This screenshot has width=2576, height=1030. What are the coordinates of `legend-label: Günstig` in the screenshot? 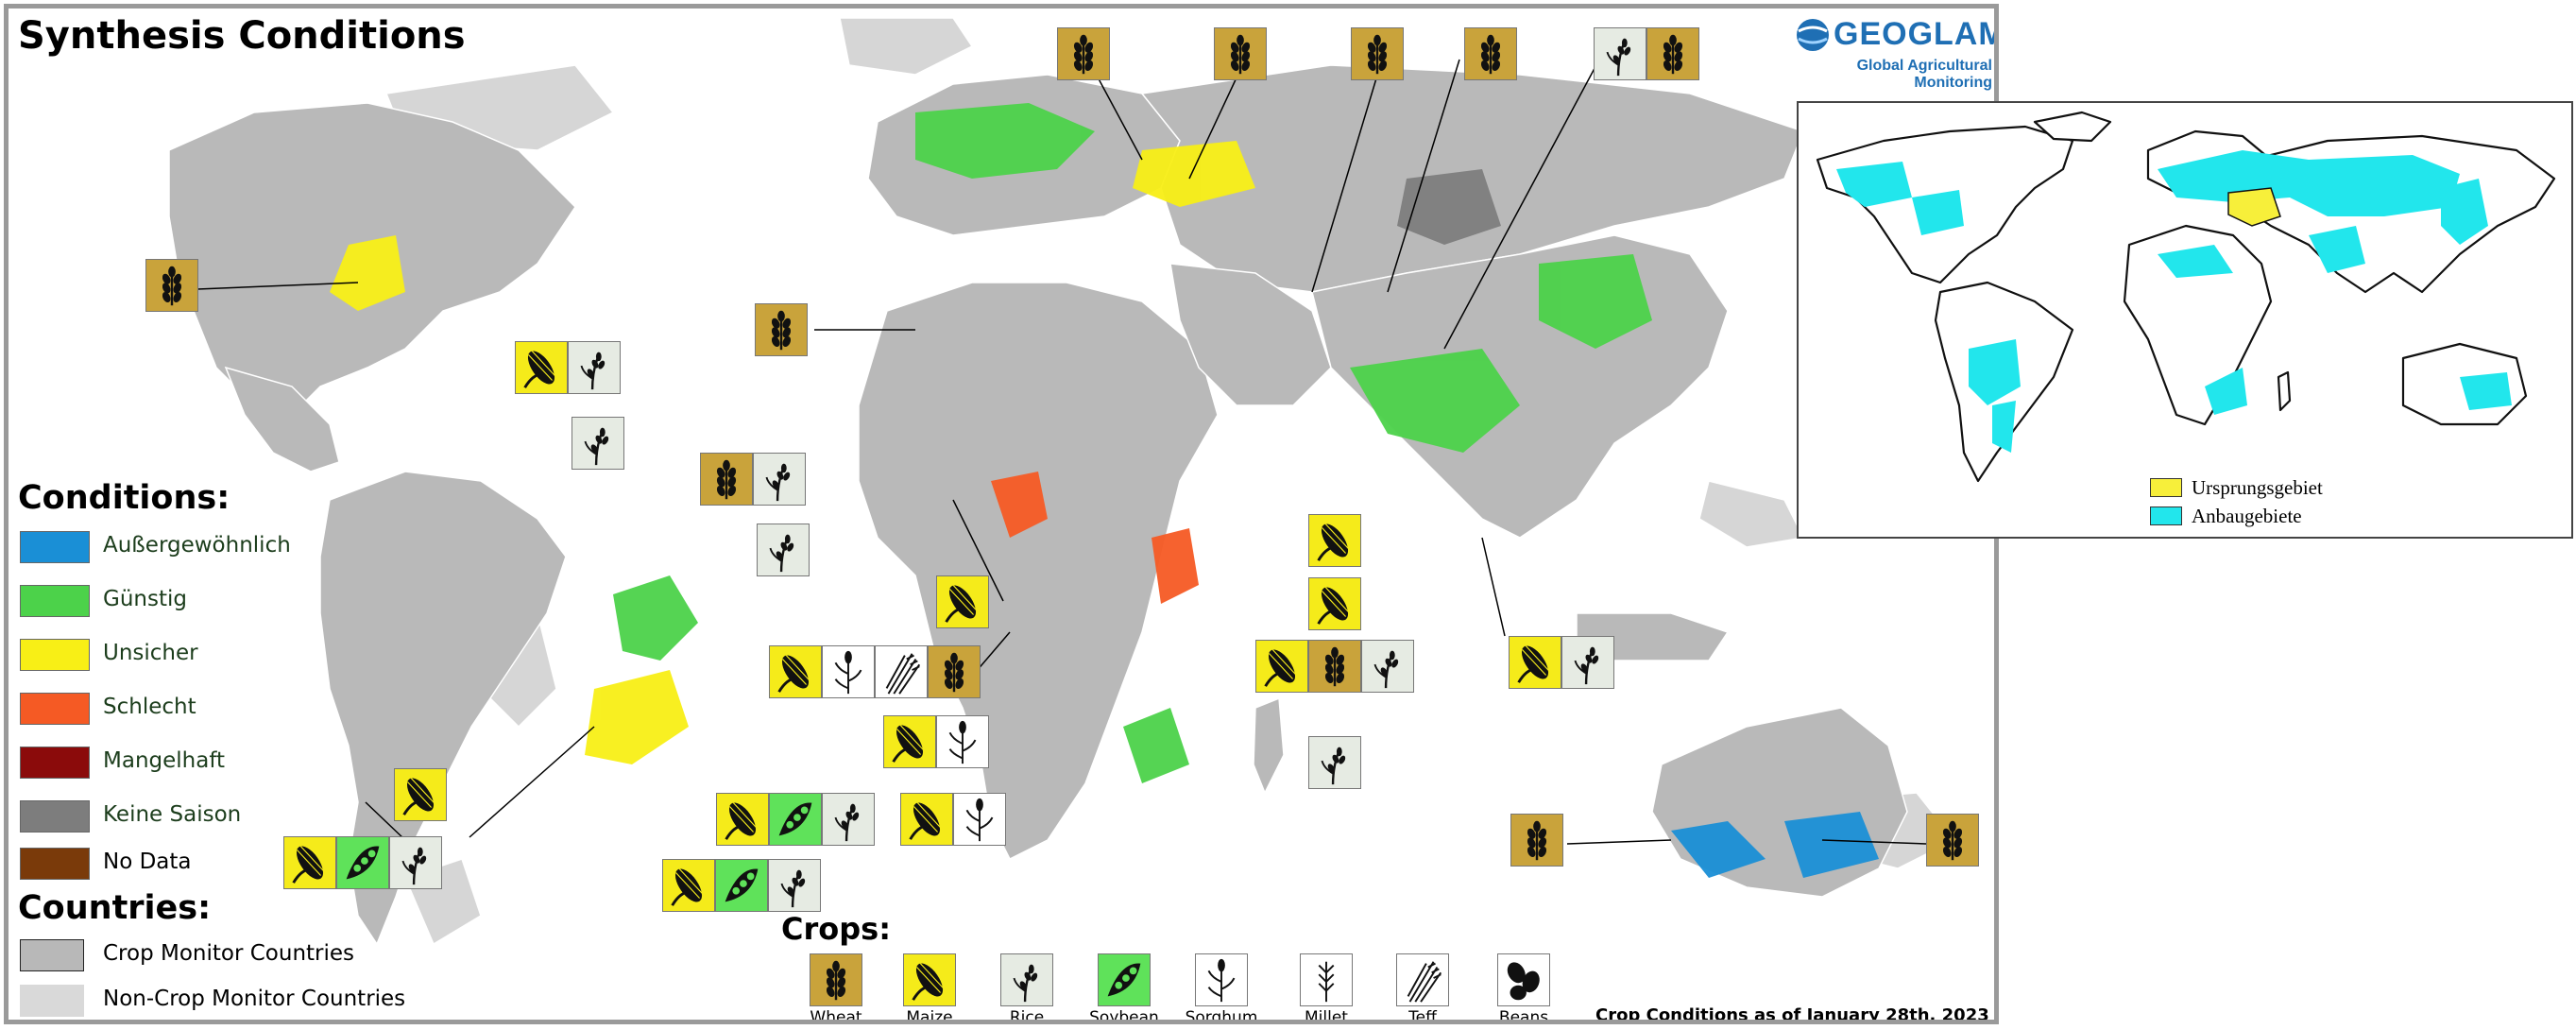 It's located at (145, 599).